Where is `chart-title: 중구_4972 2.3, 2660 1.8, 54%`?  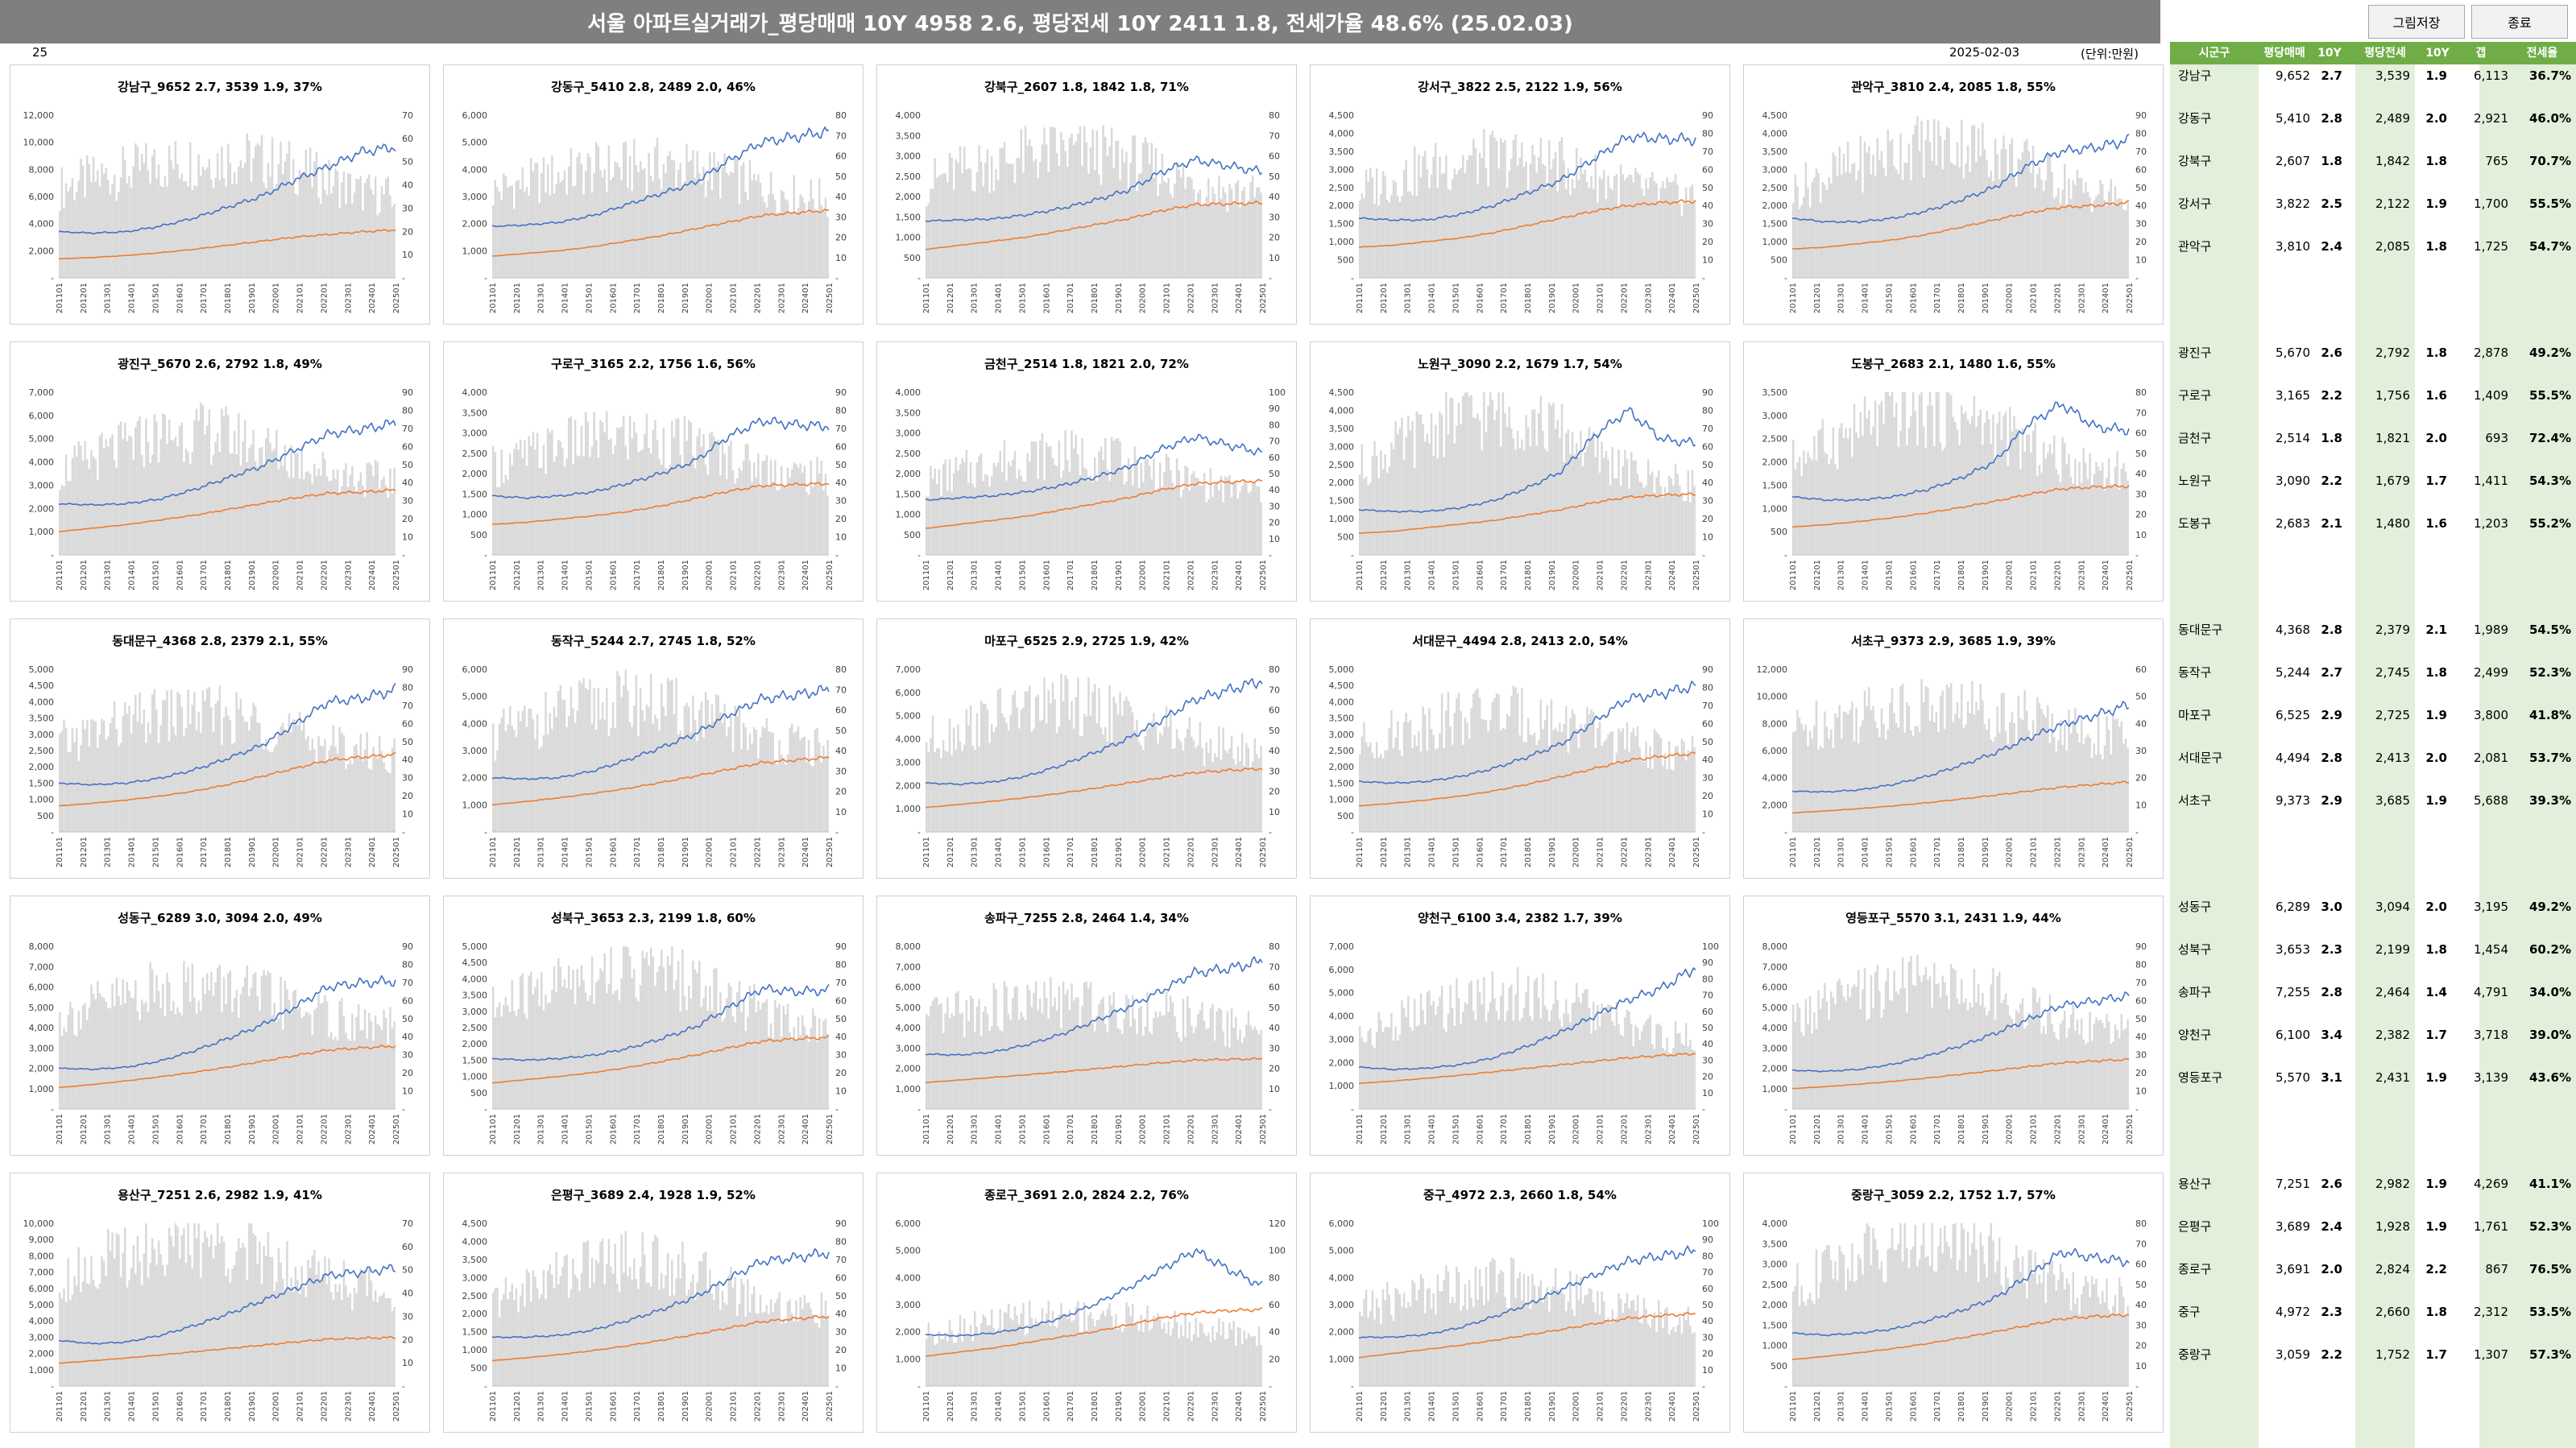
chart-title: 중구_4972 2.3, 2660 1.8, 54% is located at coordinates (1520, 1195).